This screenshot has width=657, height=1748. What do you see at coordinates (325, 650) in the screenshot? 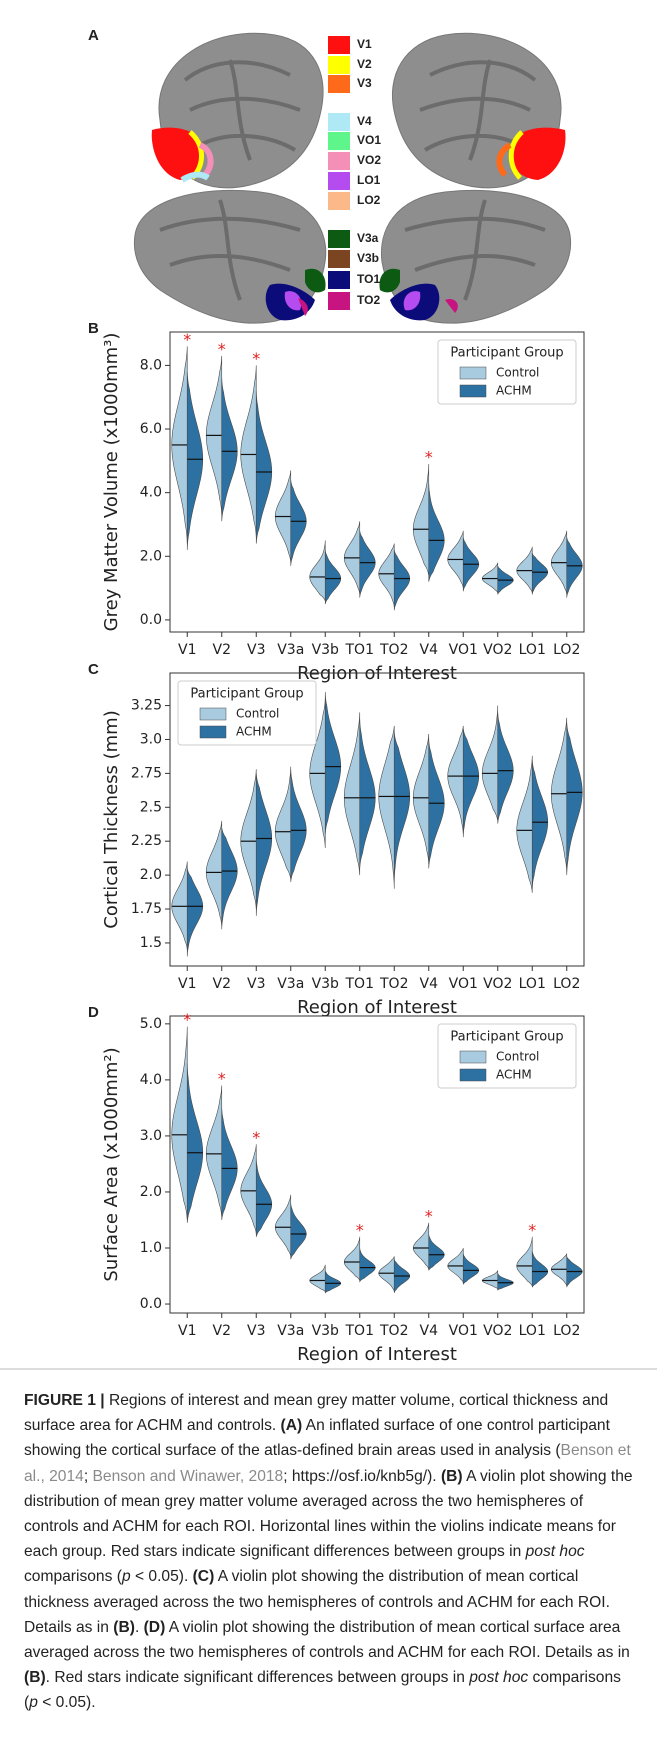
I see `x-tick-label: V3b` at bounding box center [325, 650].